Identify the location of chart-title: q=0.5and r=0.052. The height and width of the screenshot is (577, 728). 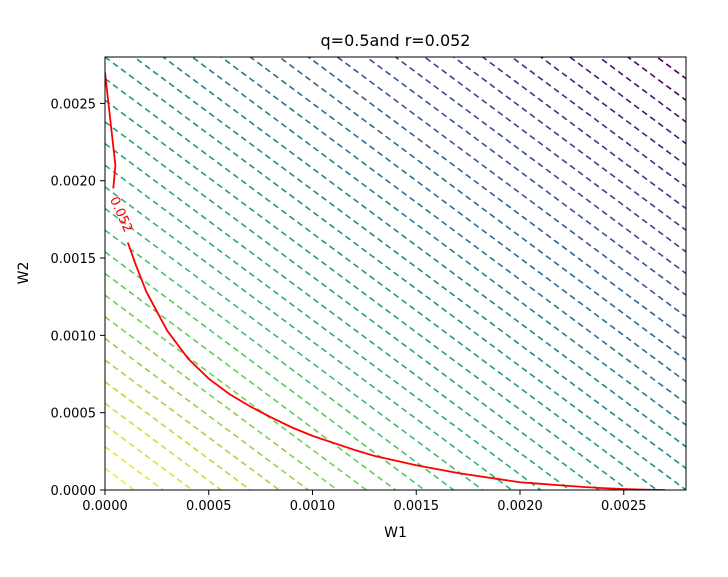
(396, 40).